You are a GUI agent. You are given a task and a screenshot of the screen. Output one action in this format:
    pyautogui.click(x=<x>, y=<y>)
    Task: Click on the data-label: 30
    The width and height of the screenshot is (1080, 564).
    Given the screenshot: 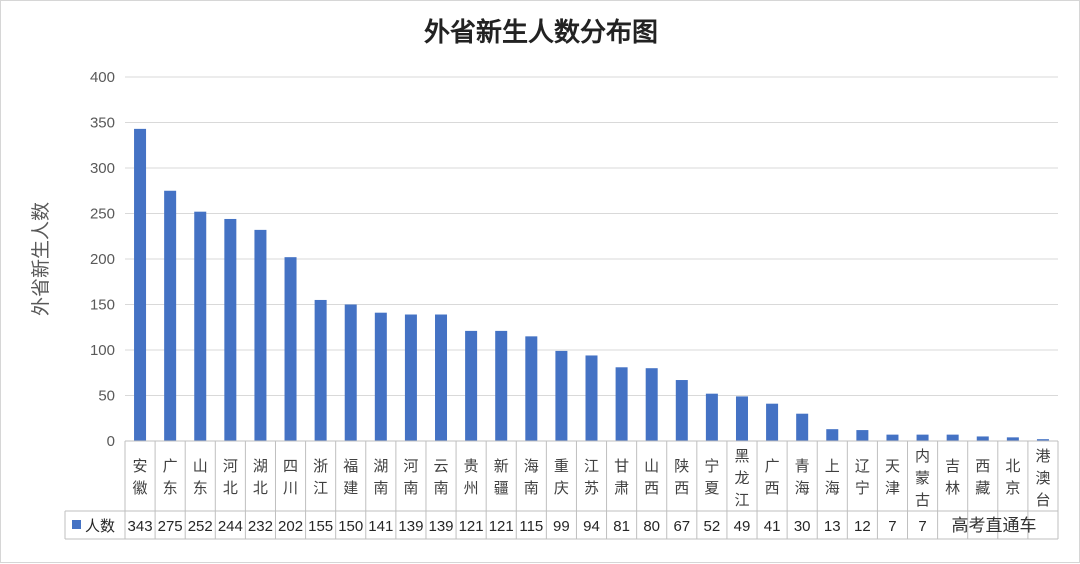 What is the action you would take?
    pyautogui.click(x=802, y=526)
    